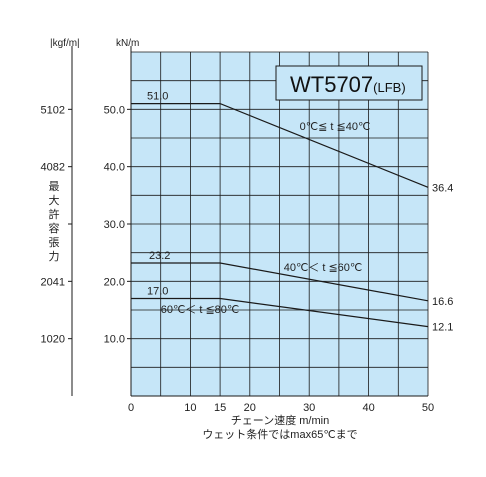 The image size is (486, 477). I want to click on chart-title-suffix: (LFB), so click(389, 87).